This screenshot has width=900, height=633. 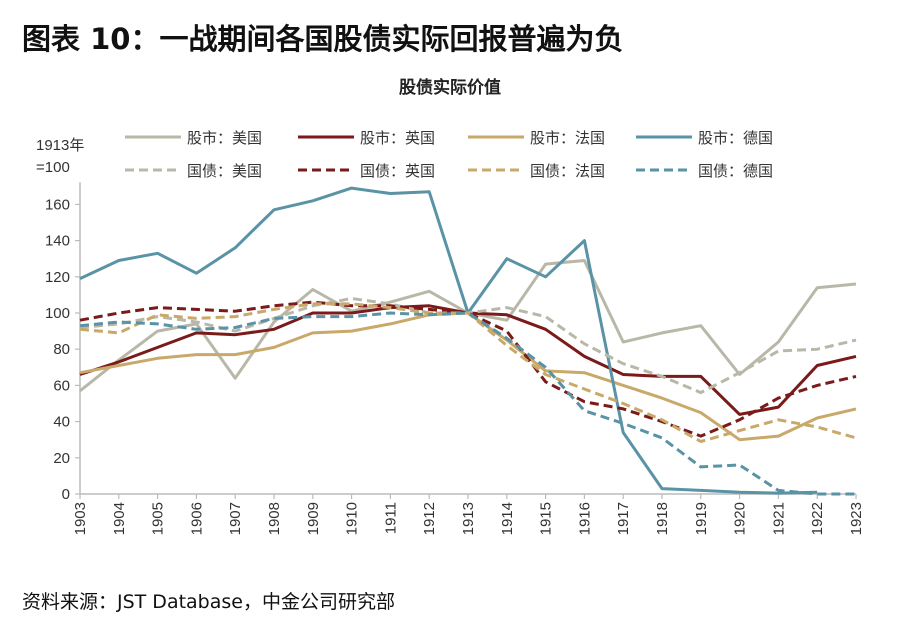 I want to click on chart-title: 股债实际价值, so click(x=450, y=87).